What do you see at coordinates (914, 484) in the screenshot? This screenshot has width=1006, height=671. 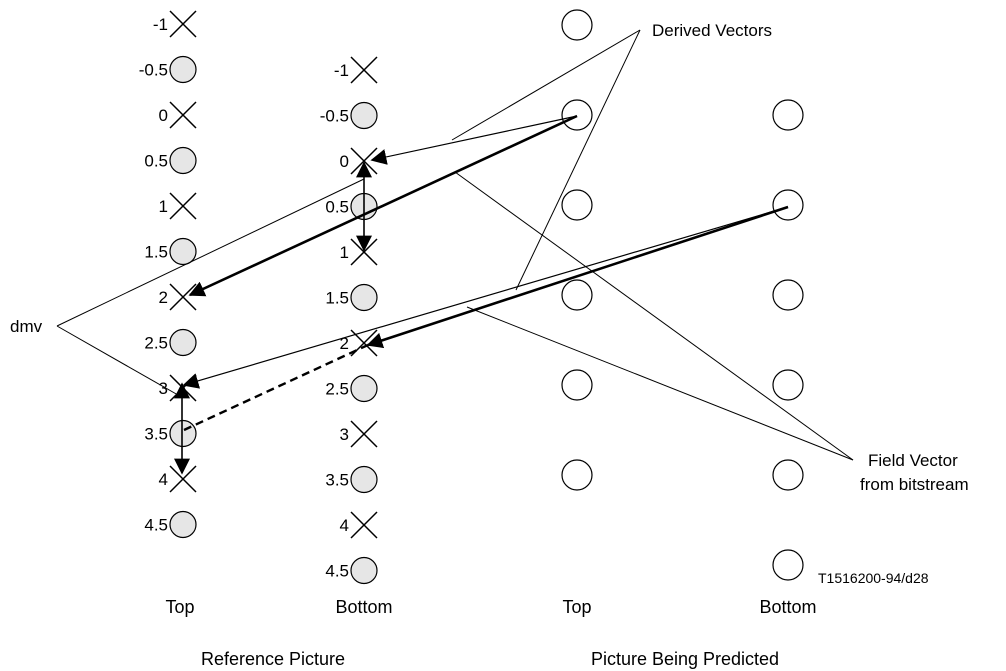 I see `field-vector-label-line2: from bitstream` at bounding box center [914, 484].